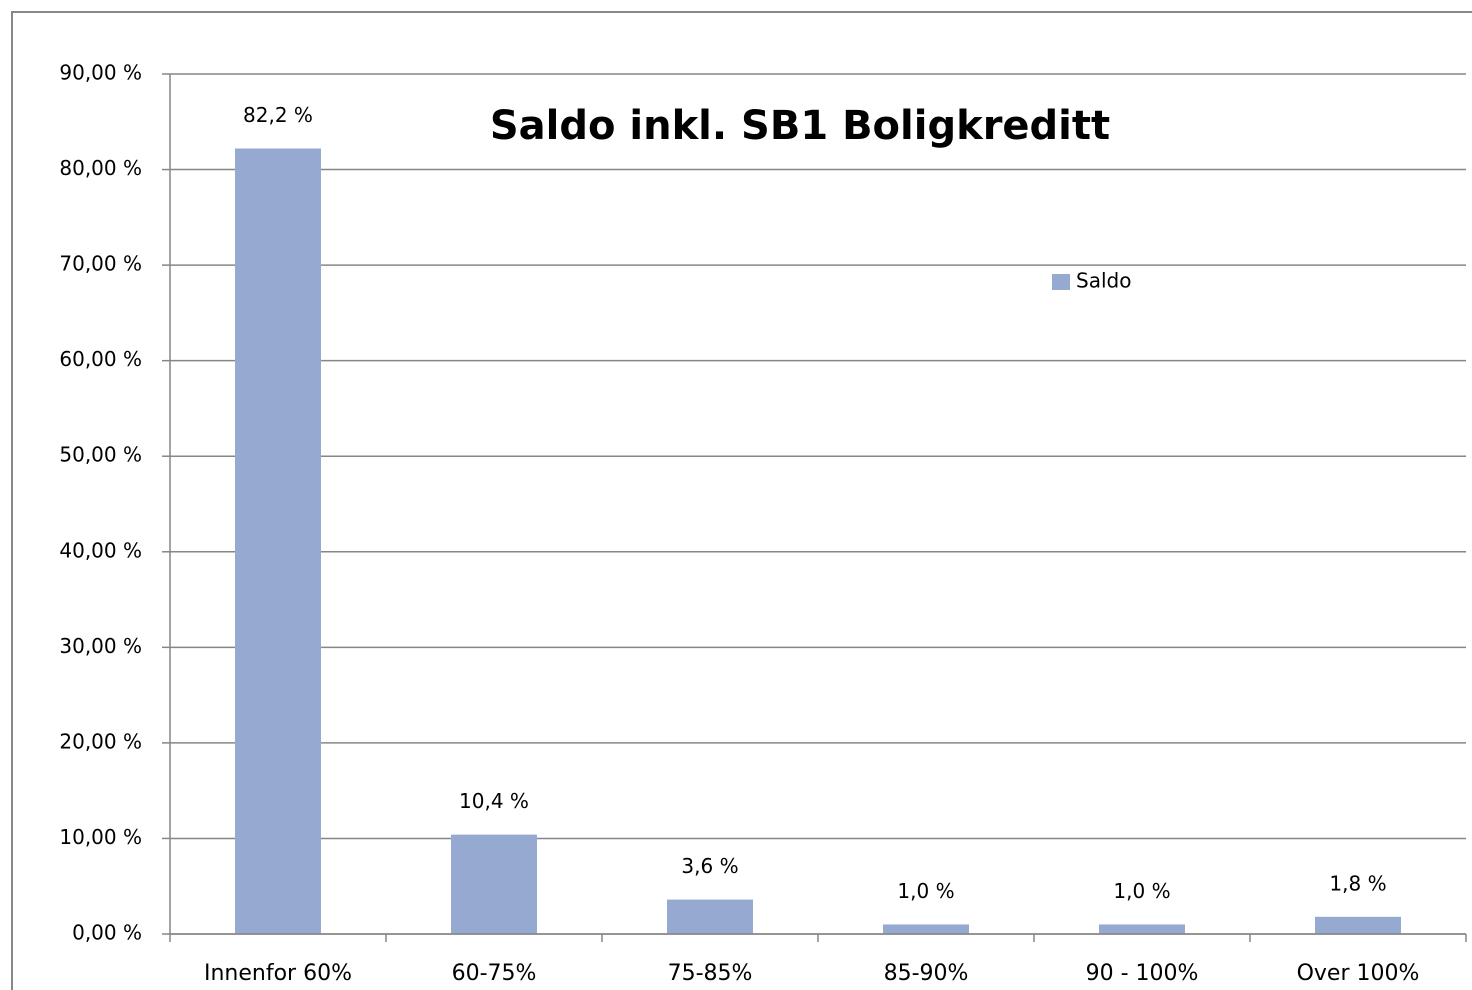 This screenshot has height=990, width=1472. What do you see at coordinates (100, 359) in the screenshot?
I see `y-tick-label: 60,00 %` at bounding box center [100, 359].